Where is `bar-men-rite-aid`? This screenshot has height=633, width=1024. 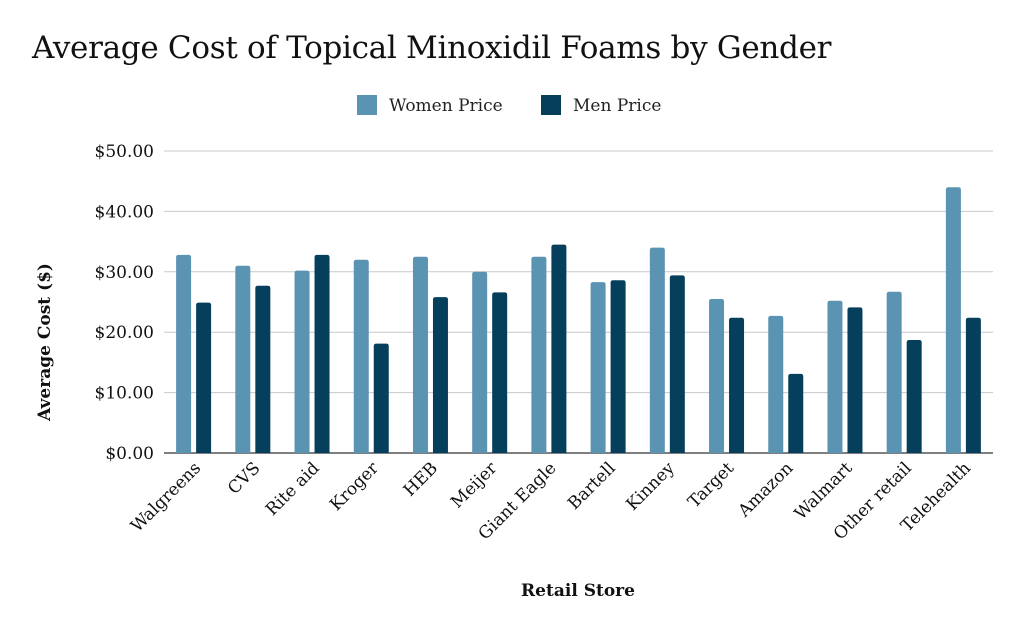 bar-men-rite-aid is located at coordinates (322, 353).